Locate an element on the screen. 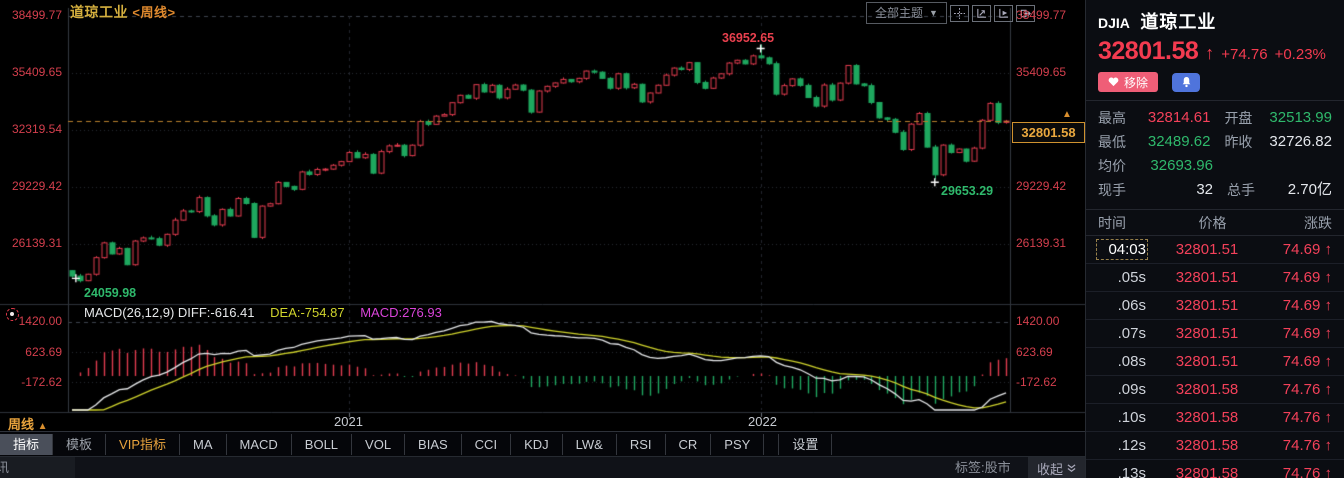 Image resolution: width=1344 pixels, height=478 pixels. period-tag: 周线 ▲ is located at coordinates (28, 424).